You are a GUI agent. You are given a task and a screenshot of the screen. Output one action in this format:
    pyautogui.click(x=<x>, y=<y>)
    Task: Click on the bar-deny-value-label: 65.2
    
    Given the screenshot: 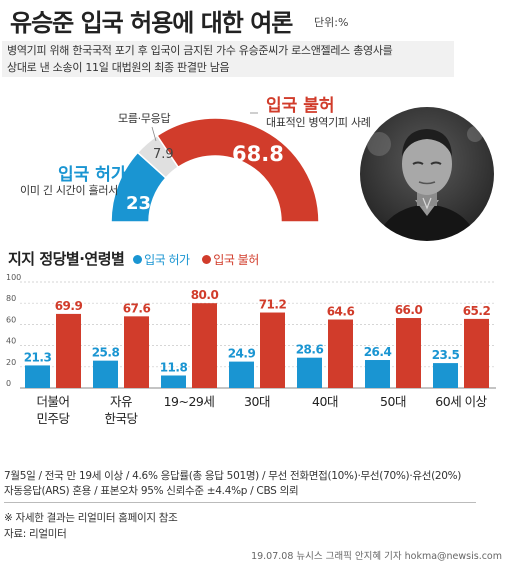 What is the action you would take?
    pyautogui.click(x=477, y=311)
    